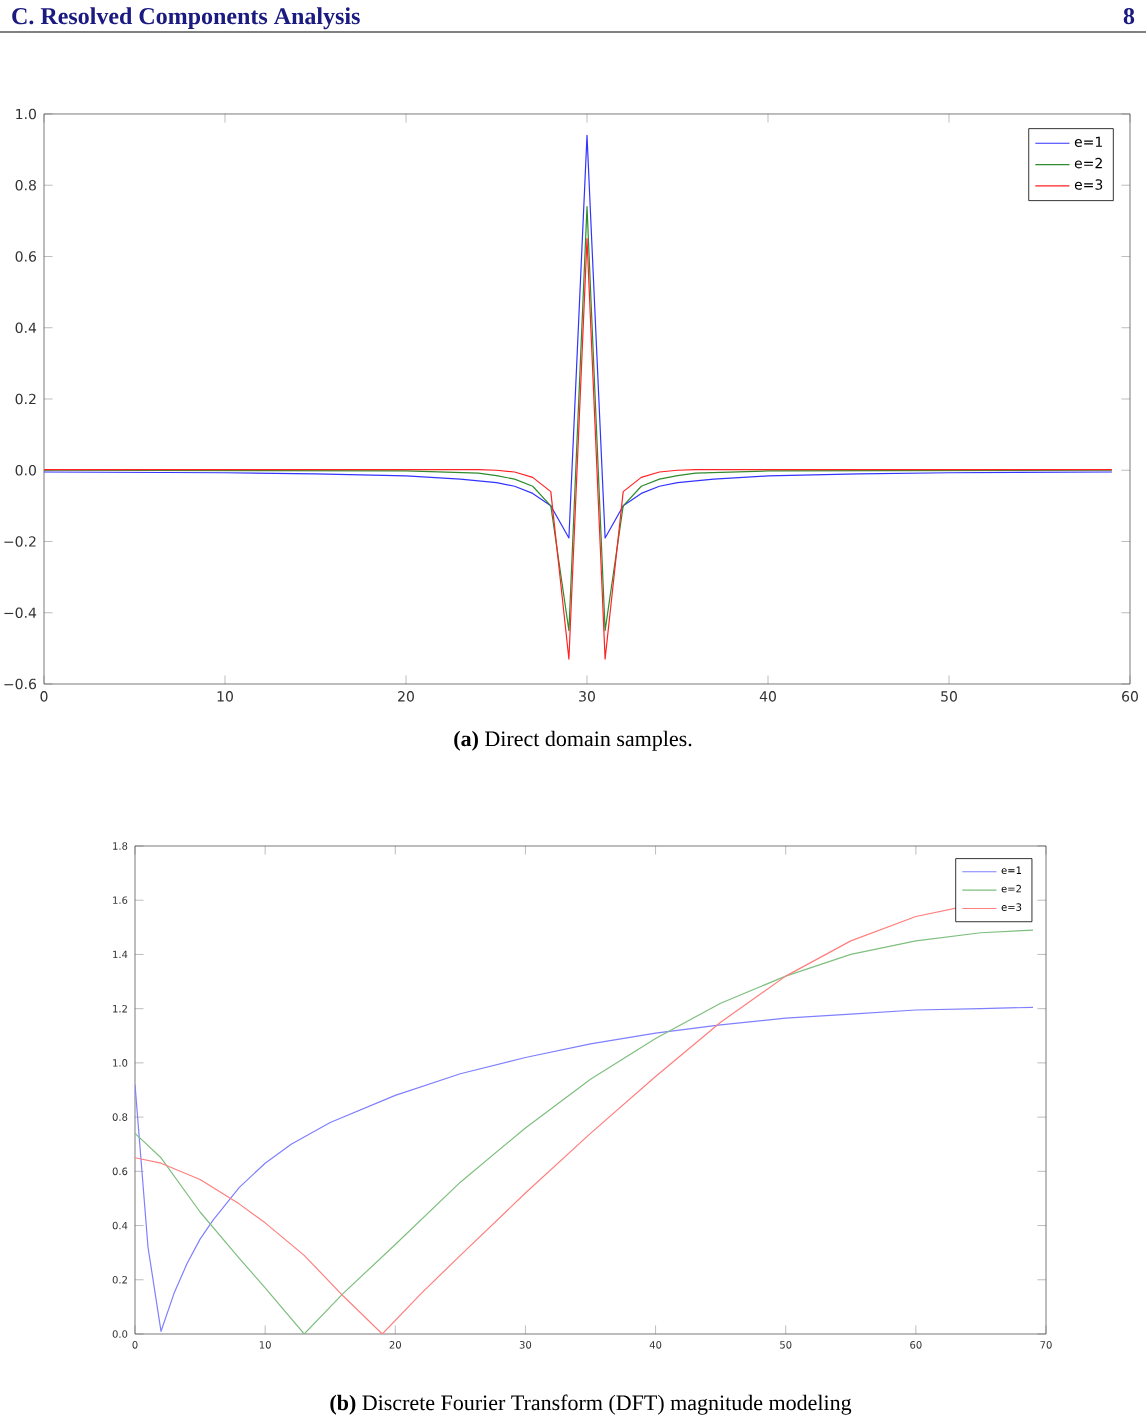 This screenshot has height=1424, width=1146. I want to click on text: (b) Discrete Fourier Transform (DFT) magnitude modeling, so click(591, 1404).